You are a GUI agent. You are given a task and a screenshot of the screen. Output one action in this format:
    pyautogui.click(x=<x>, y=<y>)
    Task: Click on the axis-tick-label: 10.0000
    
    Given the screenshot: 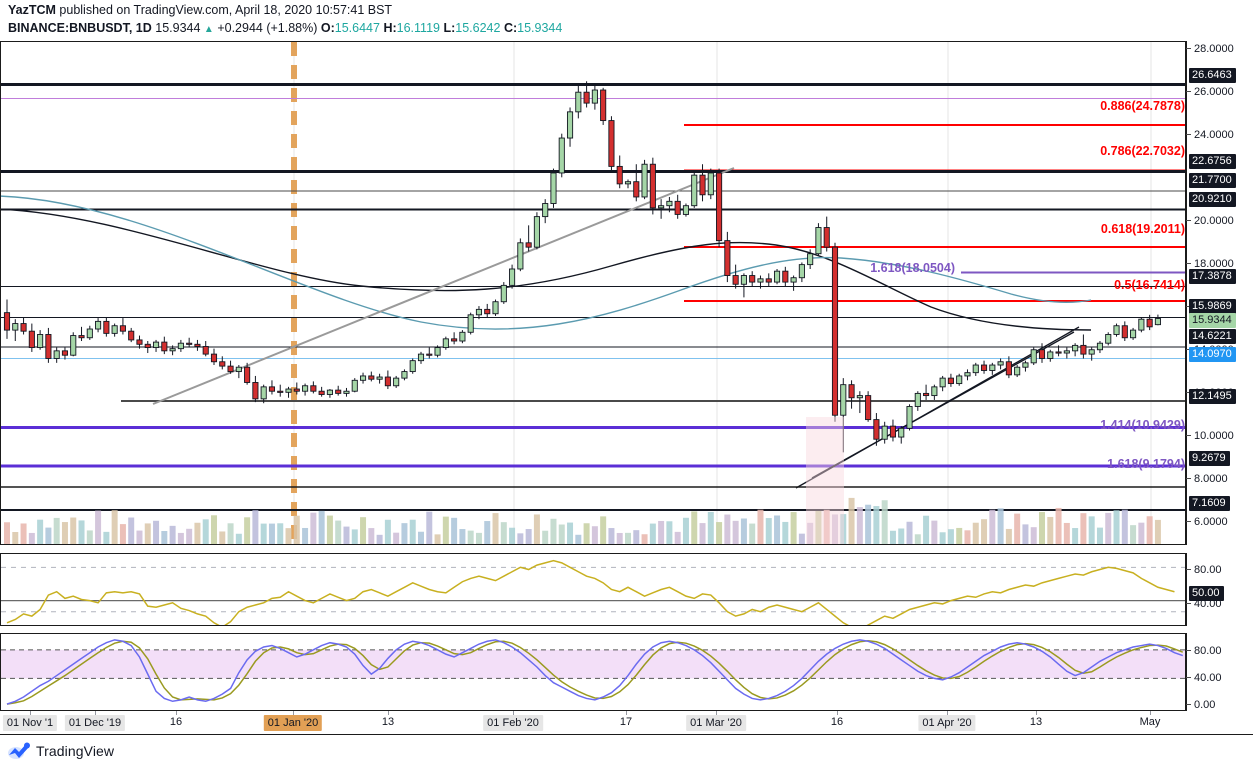 What is the action you would take?
    pyautogui.click(x=1214, y=436)
    